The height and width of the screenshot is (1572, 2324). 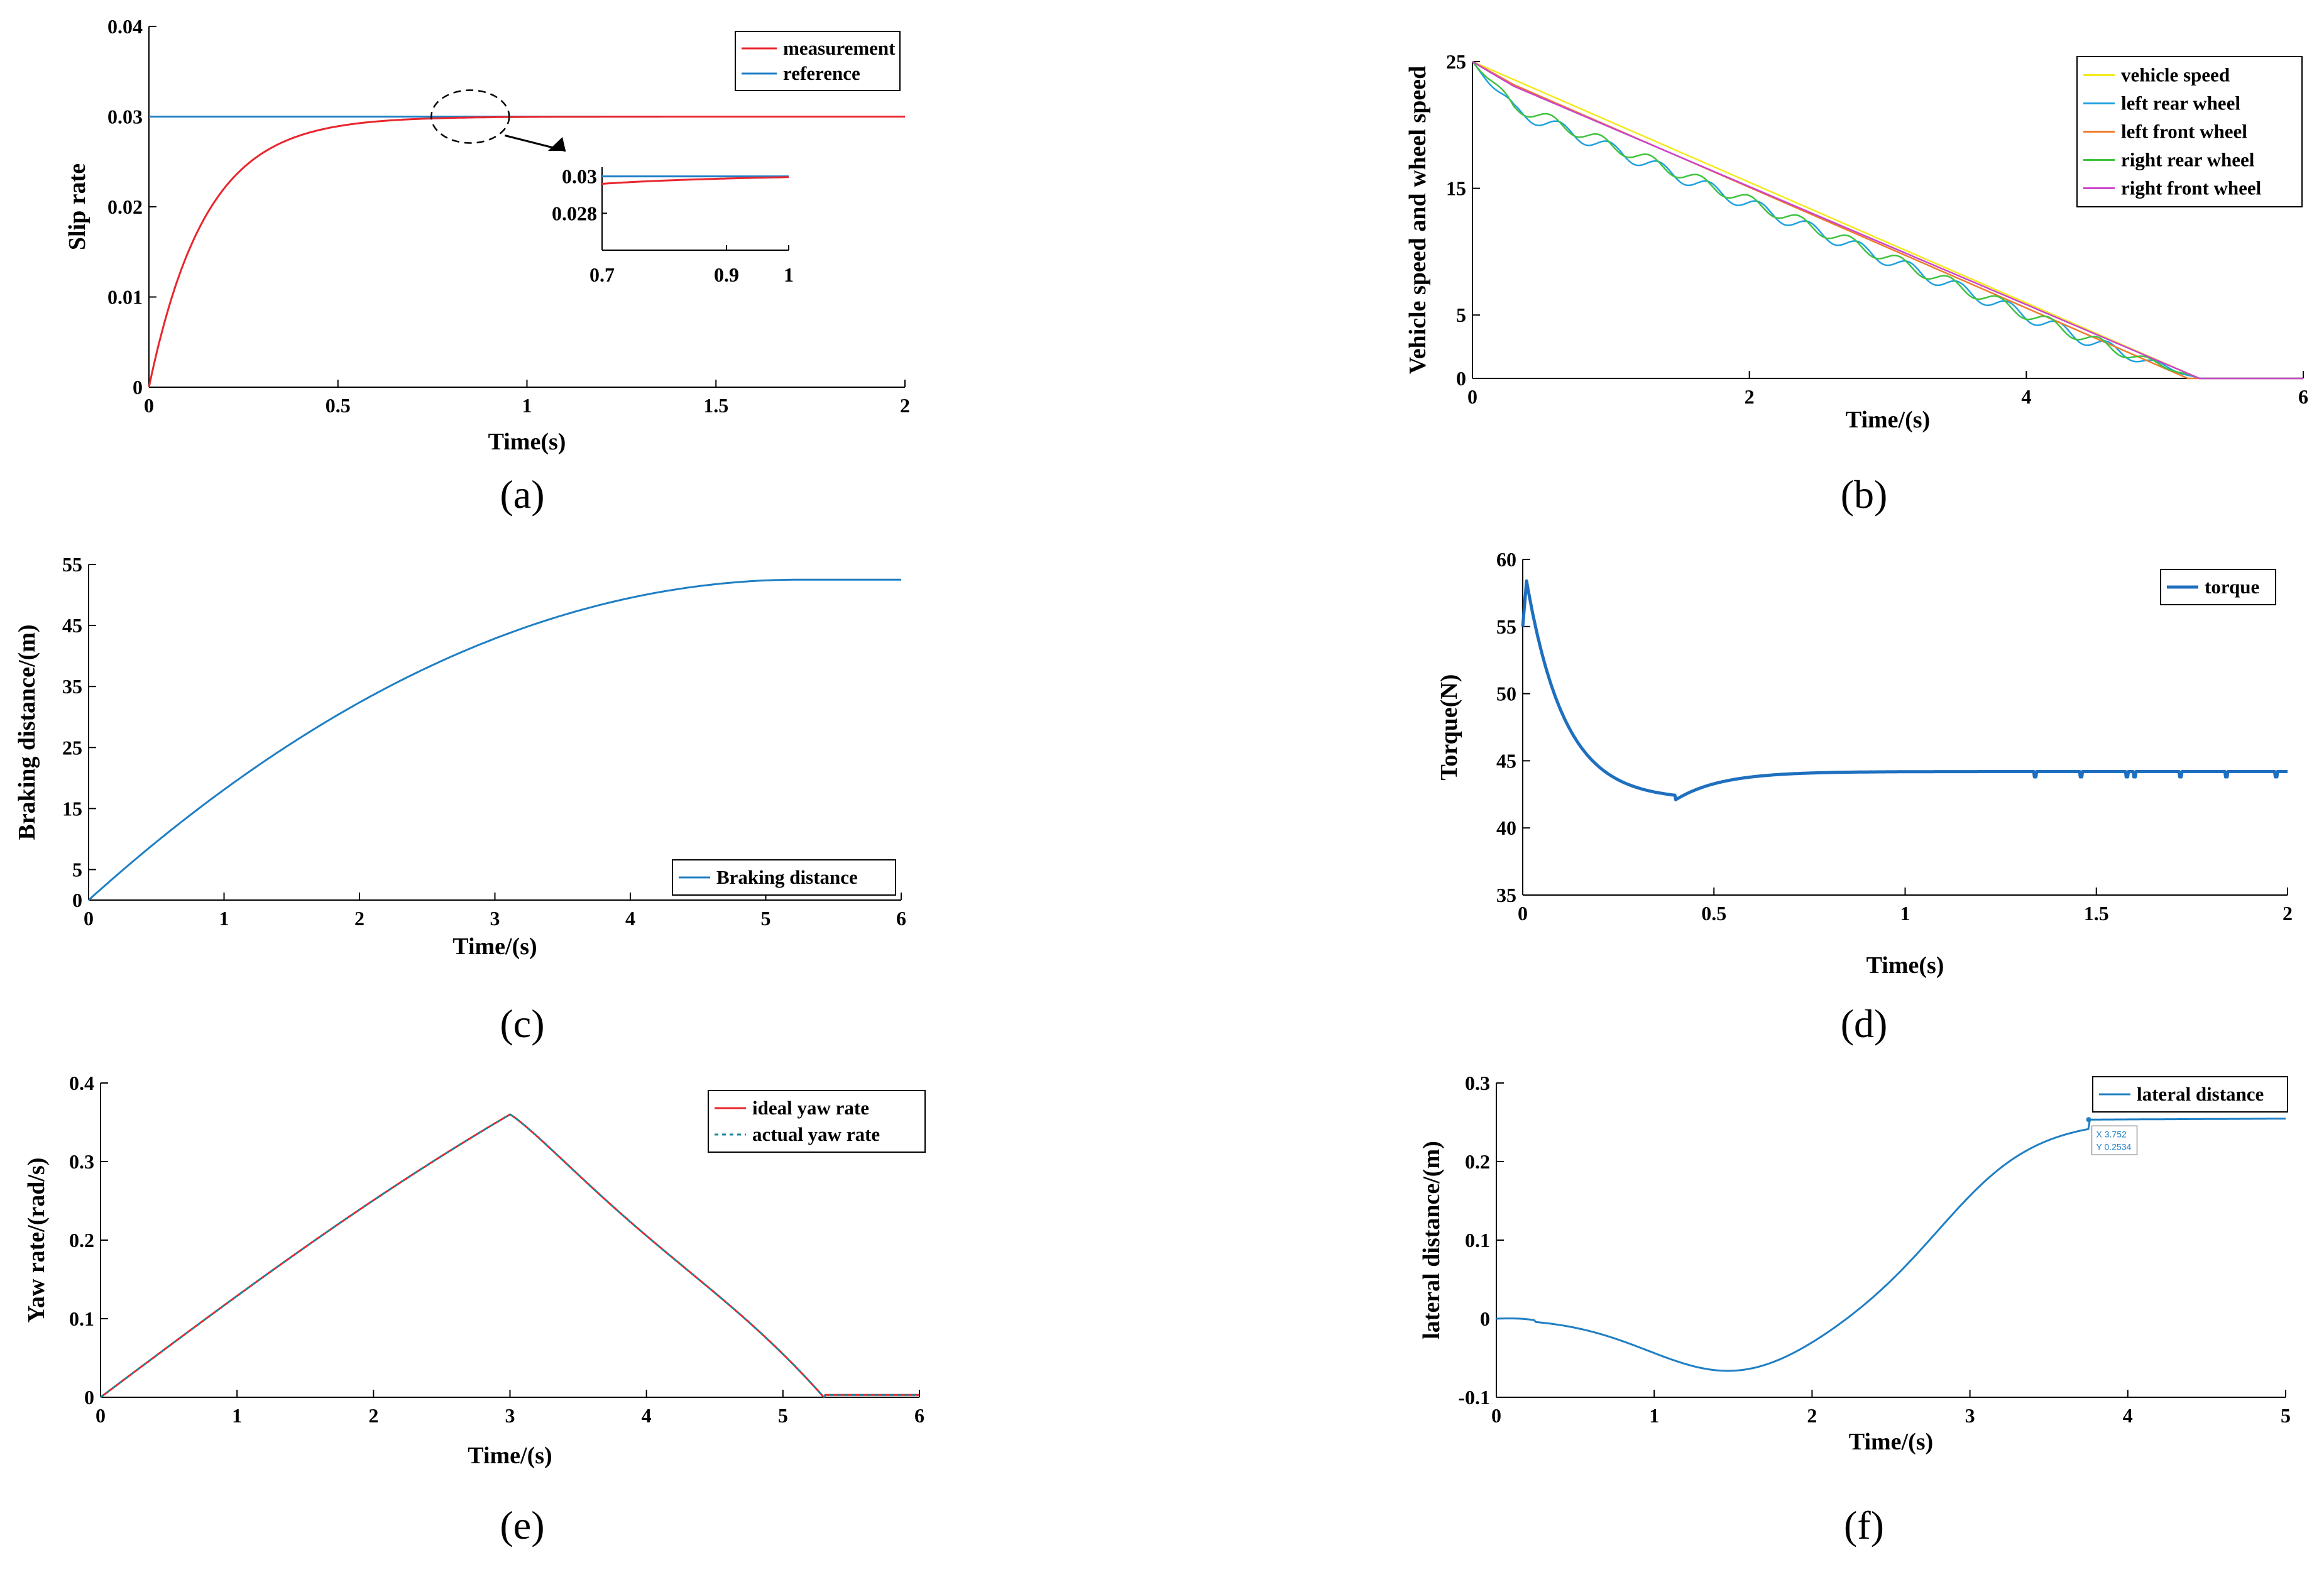 I want to click on y-axis-label: Torque(N), so click(x=1449, y=727).